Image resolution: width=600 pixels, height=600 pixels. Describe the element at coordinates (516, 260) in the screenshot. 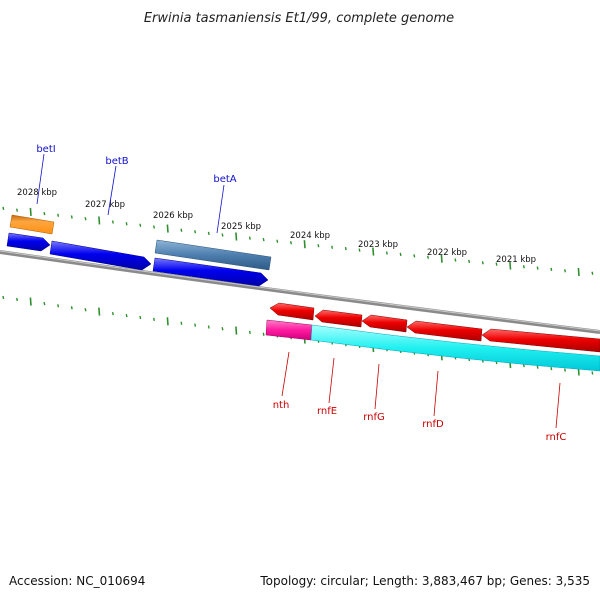

I see `scale-label: 2021 kbp` at that location.